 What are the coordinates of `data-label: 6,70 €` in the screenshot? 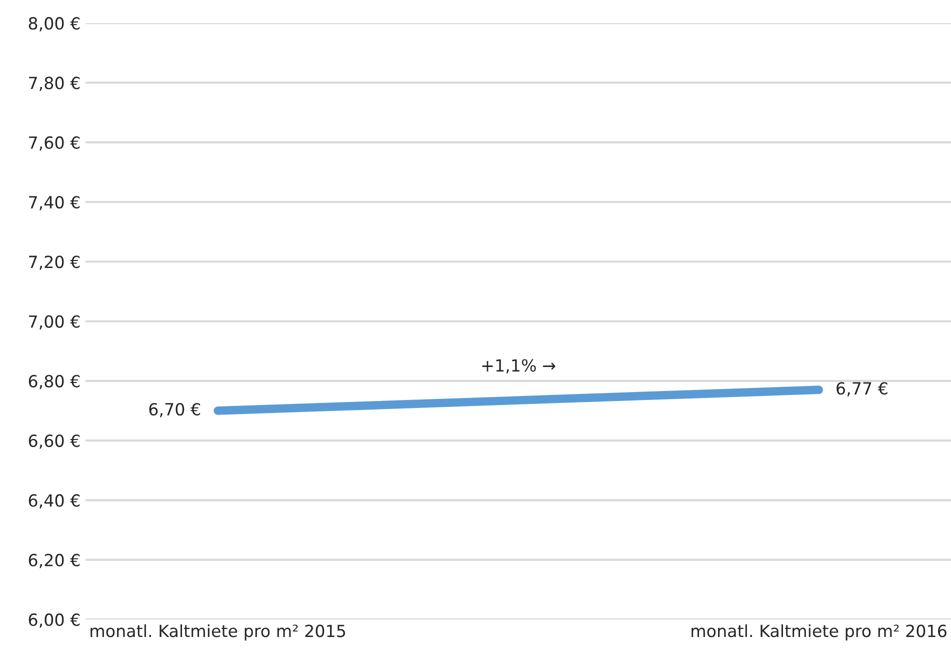 It's located at (174, 410).